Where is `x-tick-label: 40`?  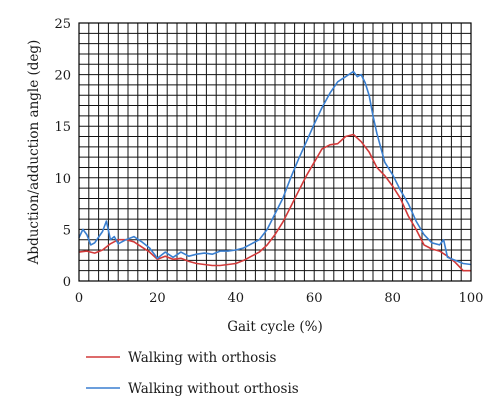 x-tick-label: 40 is located at coordinates (236, 298).